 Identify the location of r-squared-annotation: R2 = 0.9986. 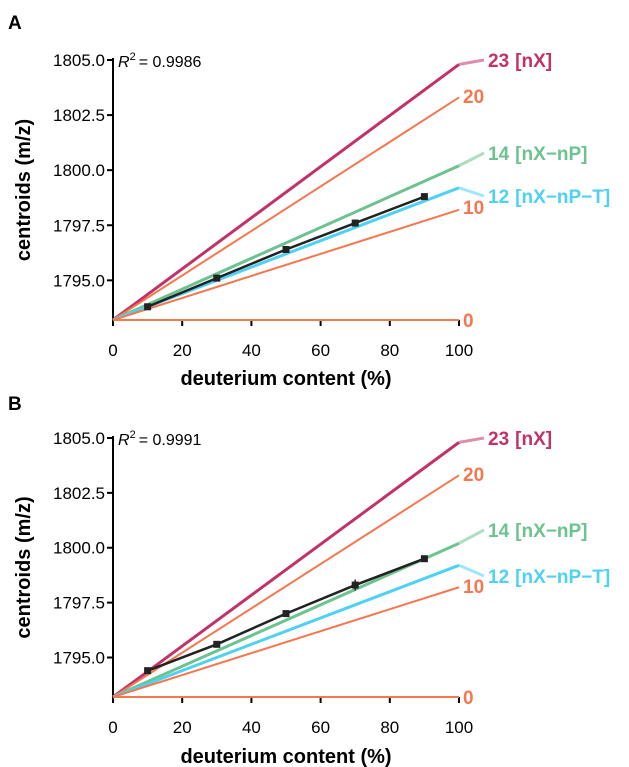
(160, 61).